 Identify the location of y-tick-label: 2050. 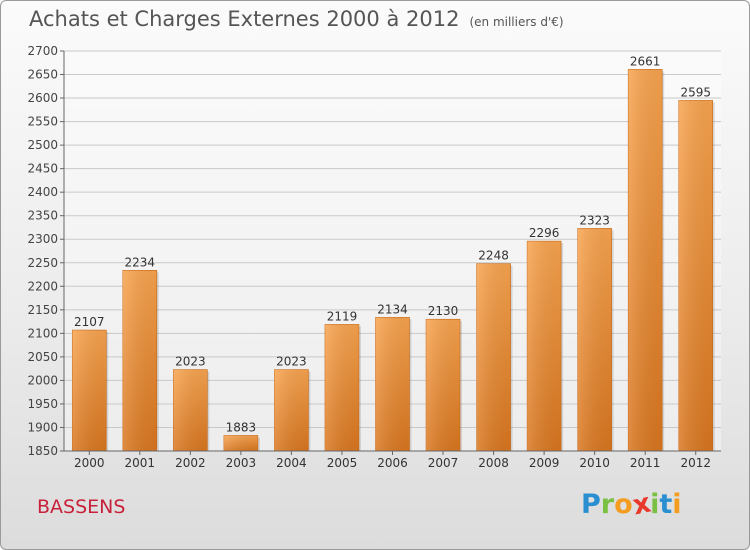
(42, 357).